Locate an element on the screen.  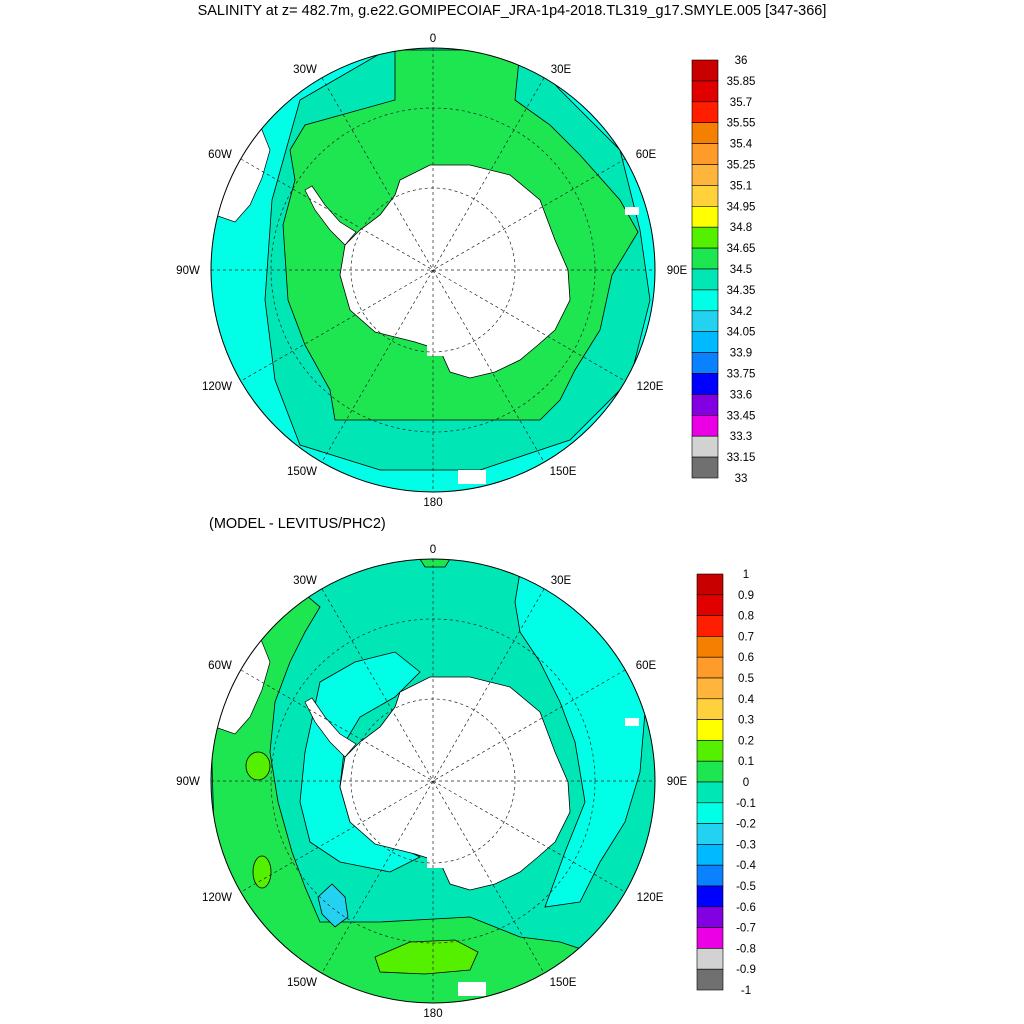
difference-colorbar-tick-label: 0.1 is located at coordinates (746, 762).